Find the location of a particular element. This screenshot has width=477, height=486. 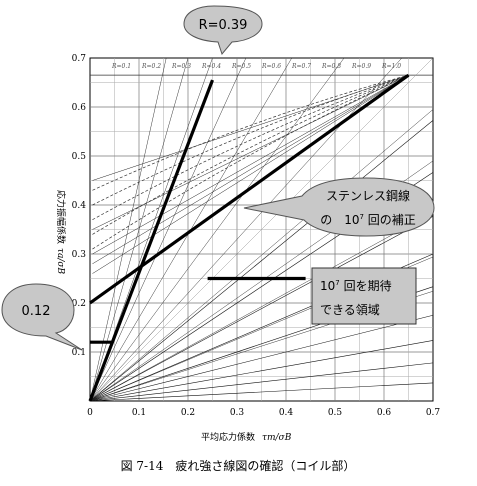

stress-ratio-label: R=0.9 is located at coordinates (361, 66).